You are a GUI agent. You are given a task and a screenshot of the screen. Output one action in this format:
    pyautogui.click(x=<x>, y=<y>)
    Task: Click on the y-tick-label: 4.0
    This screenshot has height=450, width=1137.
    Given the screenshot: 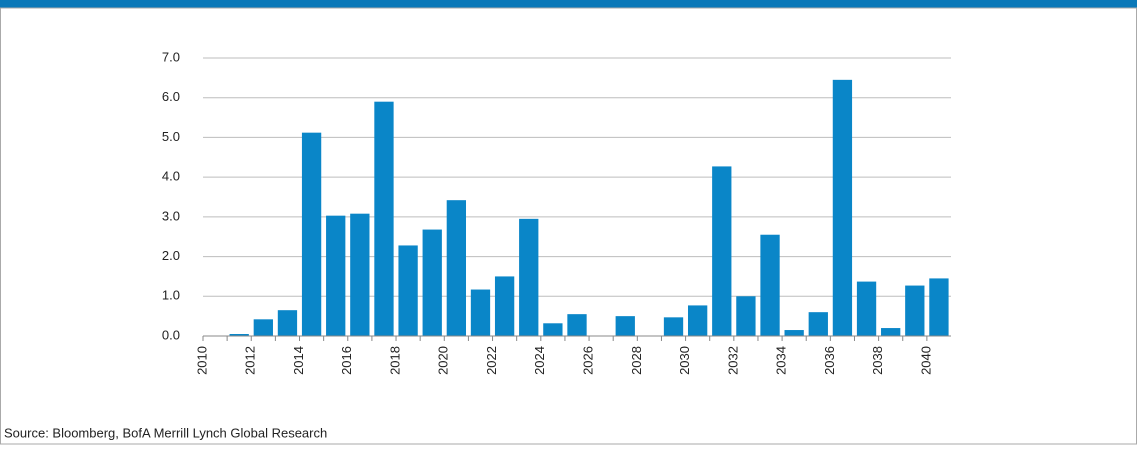 What is the action you would take?
    pyautogui.click(x=171, y=176)
    